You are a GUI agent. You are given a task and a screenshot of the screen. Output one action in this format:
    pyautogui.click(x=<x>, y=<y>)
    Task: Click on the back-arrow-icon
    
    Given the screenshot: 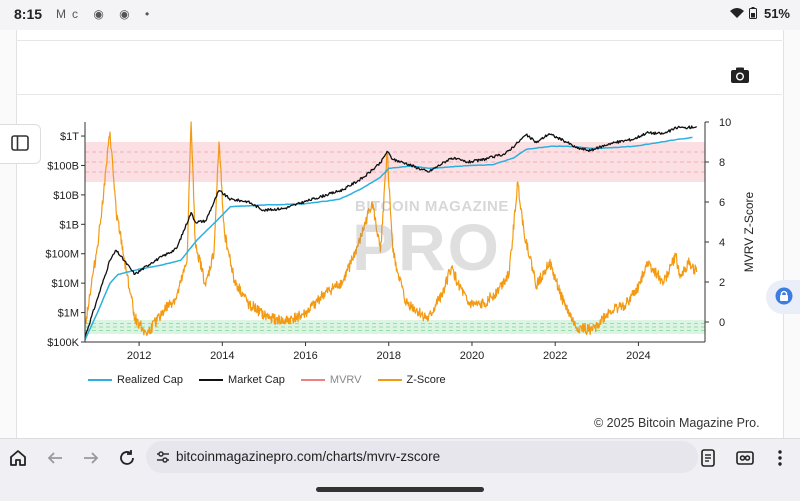 What is the action you would take?
    pyautogui.click(x=55, y=458)
    